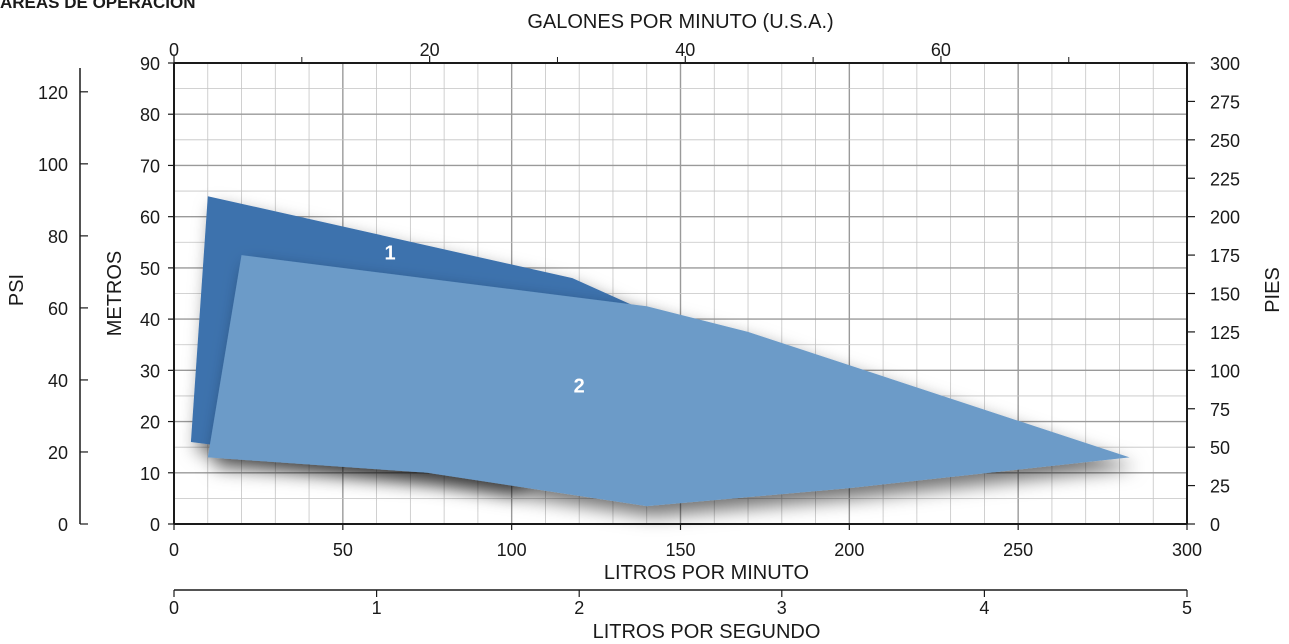 The width and height of the screenshot is (1289, 644). Describe the element at coordinates (115, 294) in the screenshot. I see `meters-axis-label: METROS` at that location.